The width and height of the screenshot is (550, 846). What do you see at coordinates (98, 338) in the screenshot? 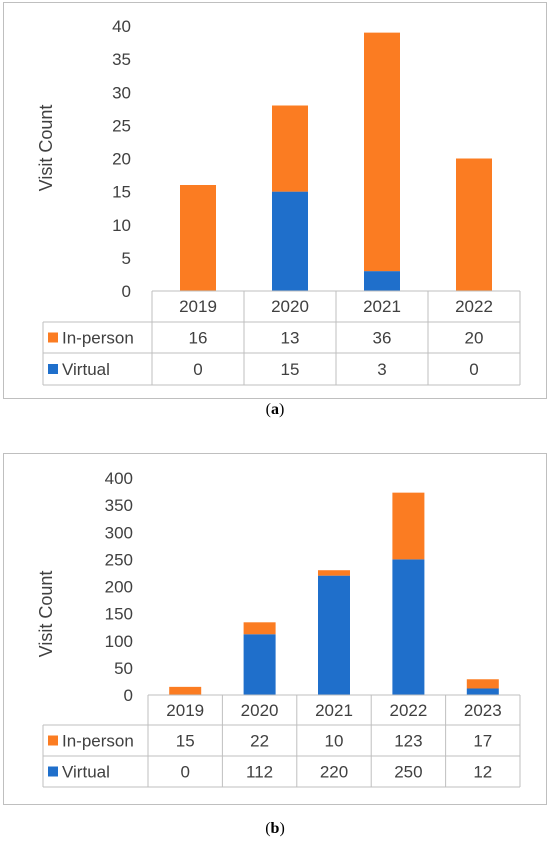
I see `legend-label-a: In-person` at bounding box center [98, 338].